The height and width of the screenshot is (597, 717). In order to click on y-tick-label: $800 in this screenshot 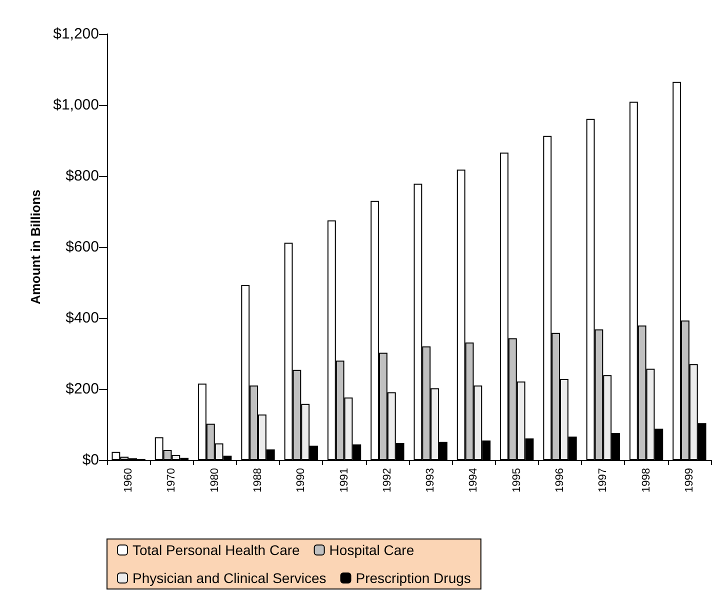, I will do `click(82, 176)`.